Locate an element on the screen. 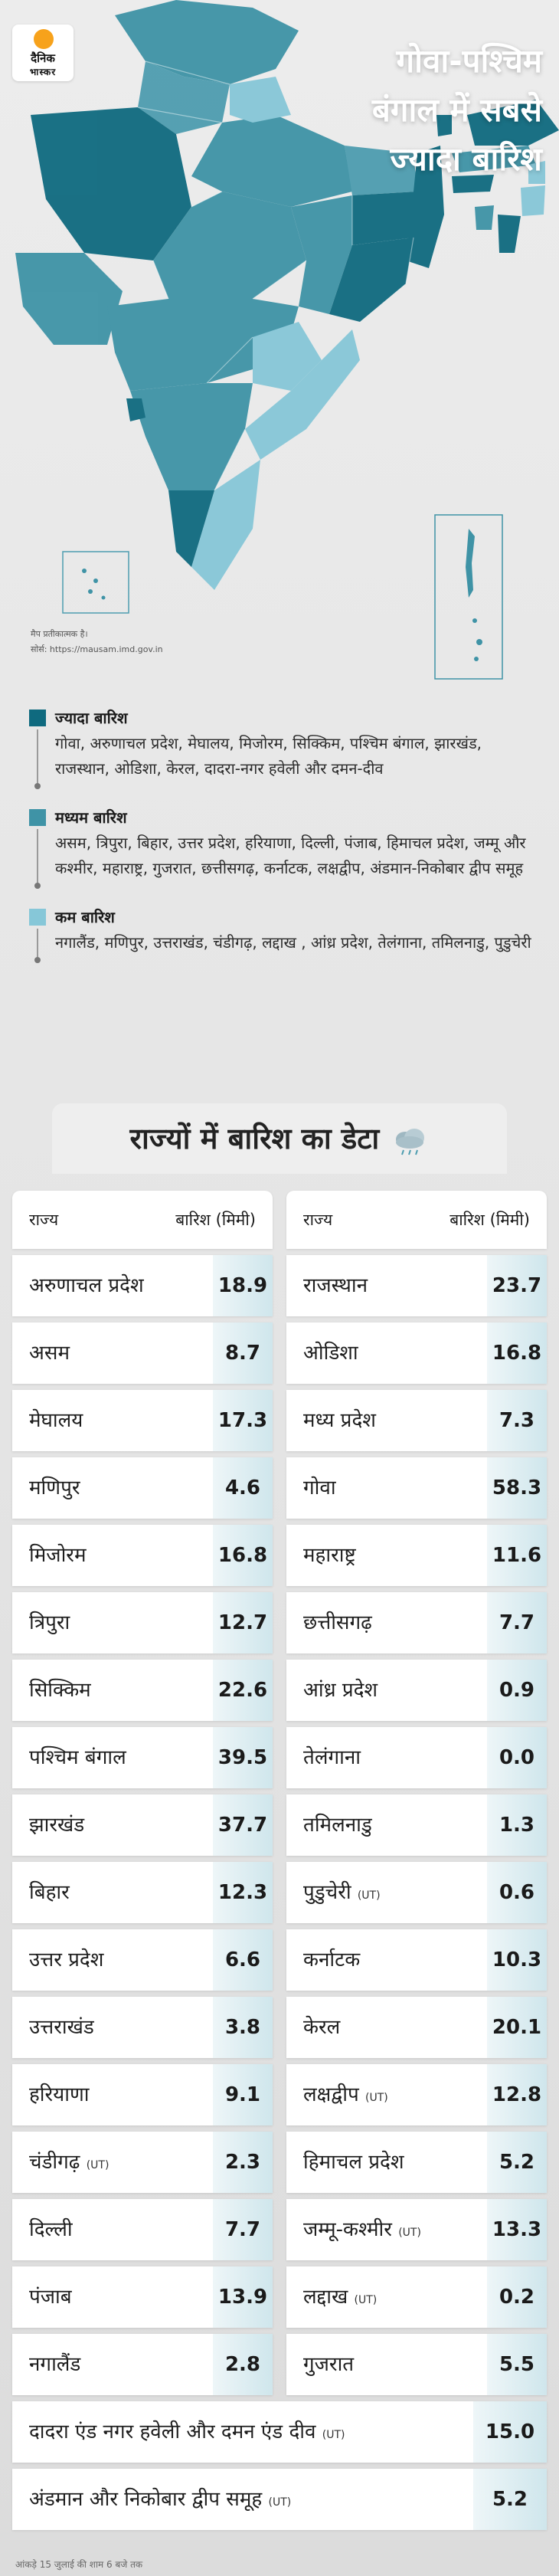 The image size is (559, 2576). state-label: सिक्किम is located at coordinates (60, 1691).